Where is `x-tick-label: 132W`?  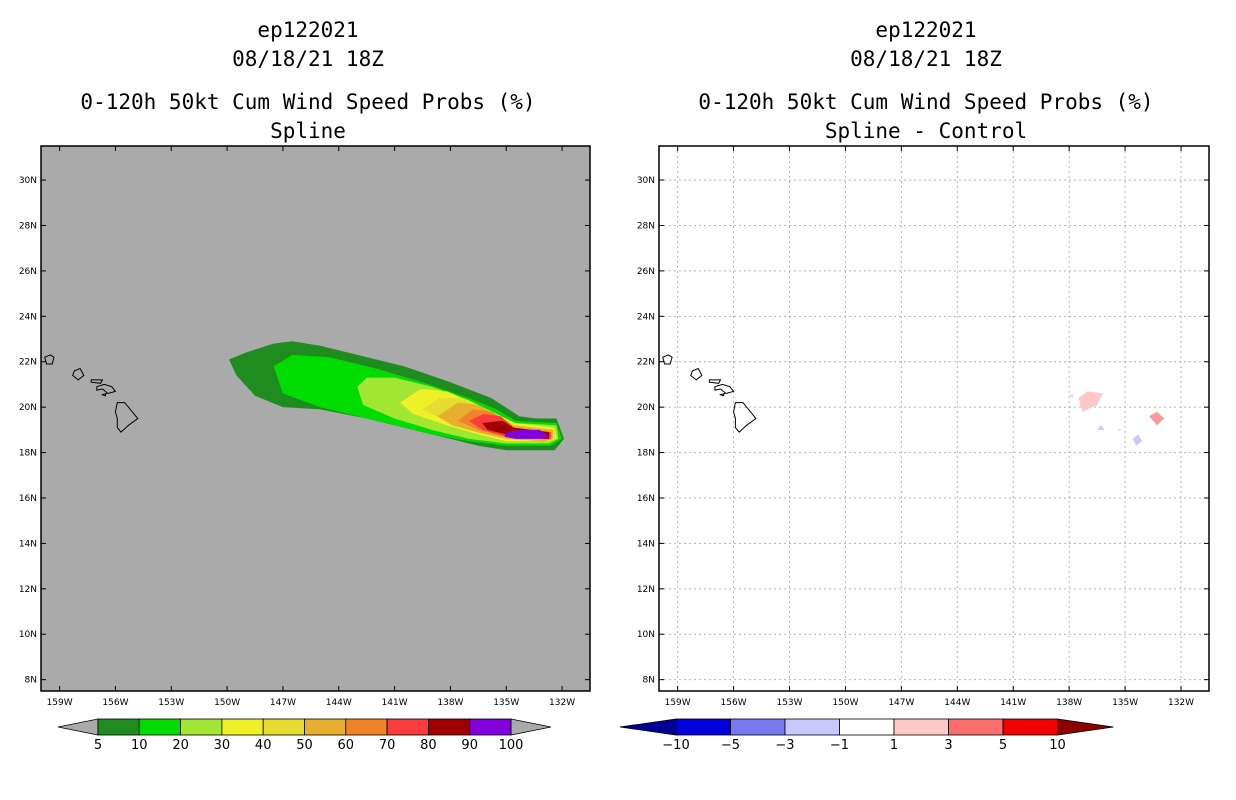
x-tick-label: 132W is located at coordinates (1181, 703).